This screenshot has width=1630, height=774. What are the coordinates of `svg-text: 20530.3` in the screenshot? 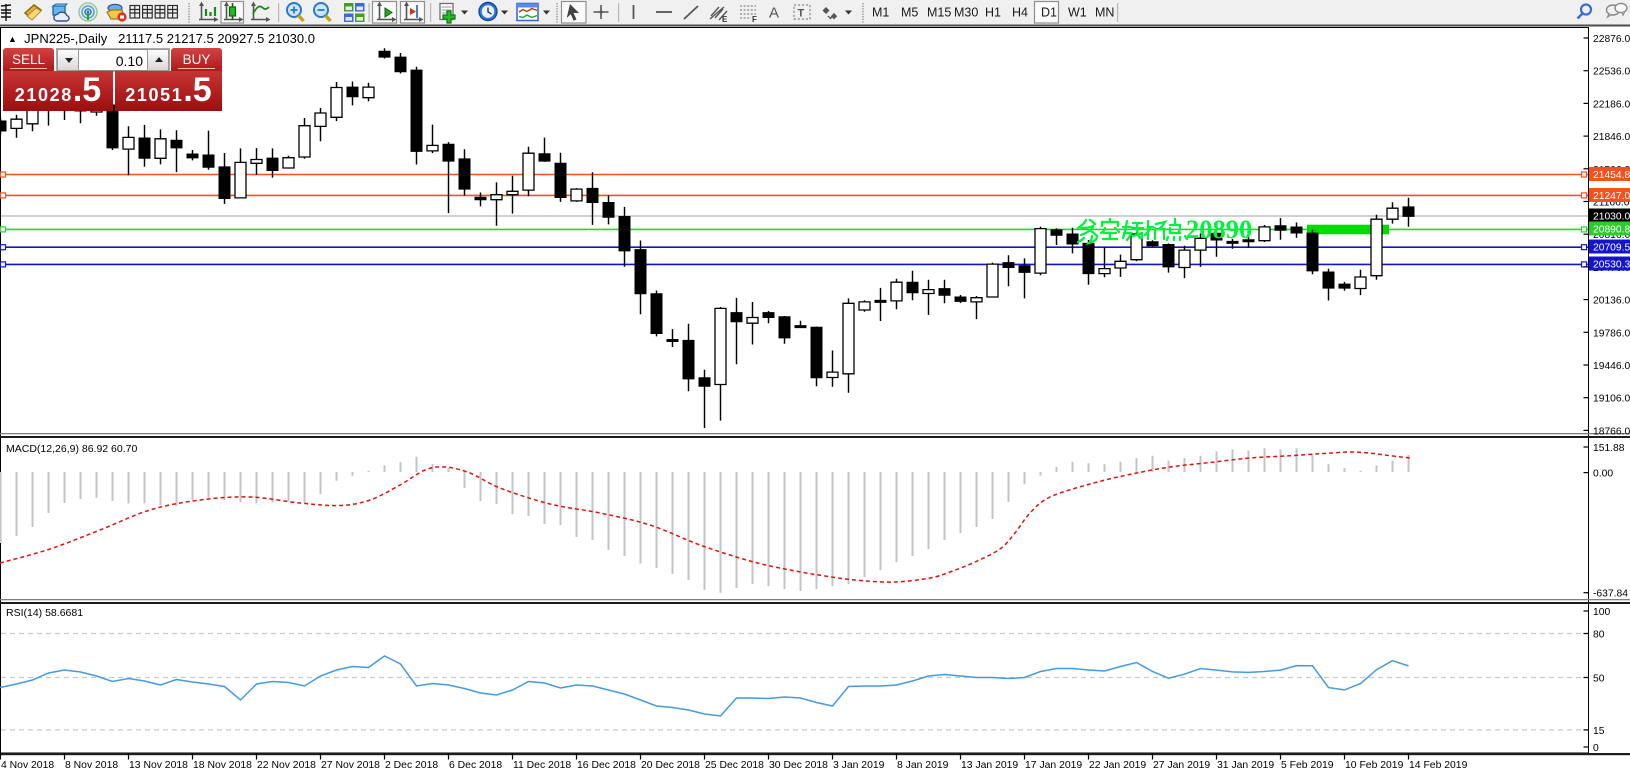 It's located at (1611, 265).